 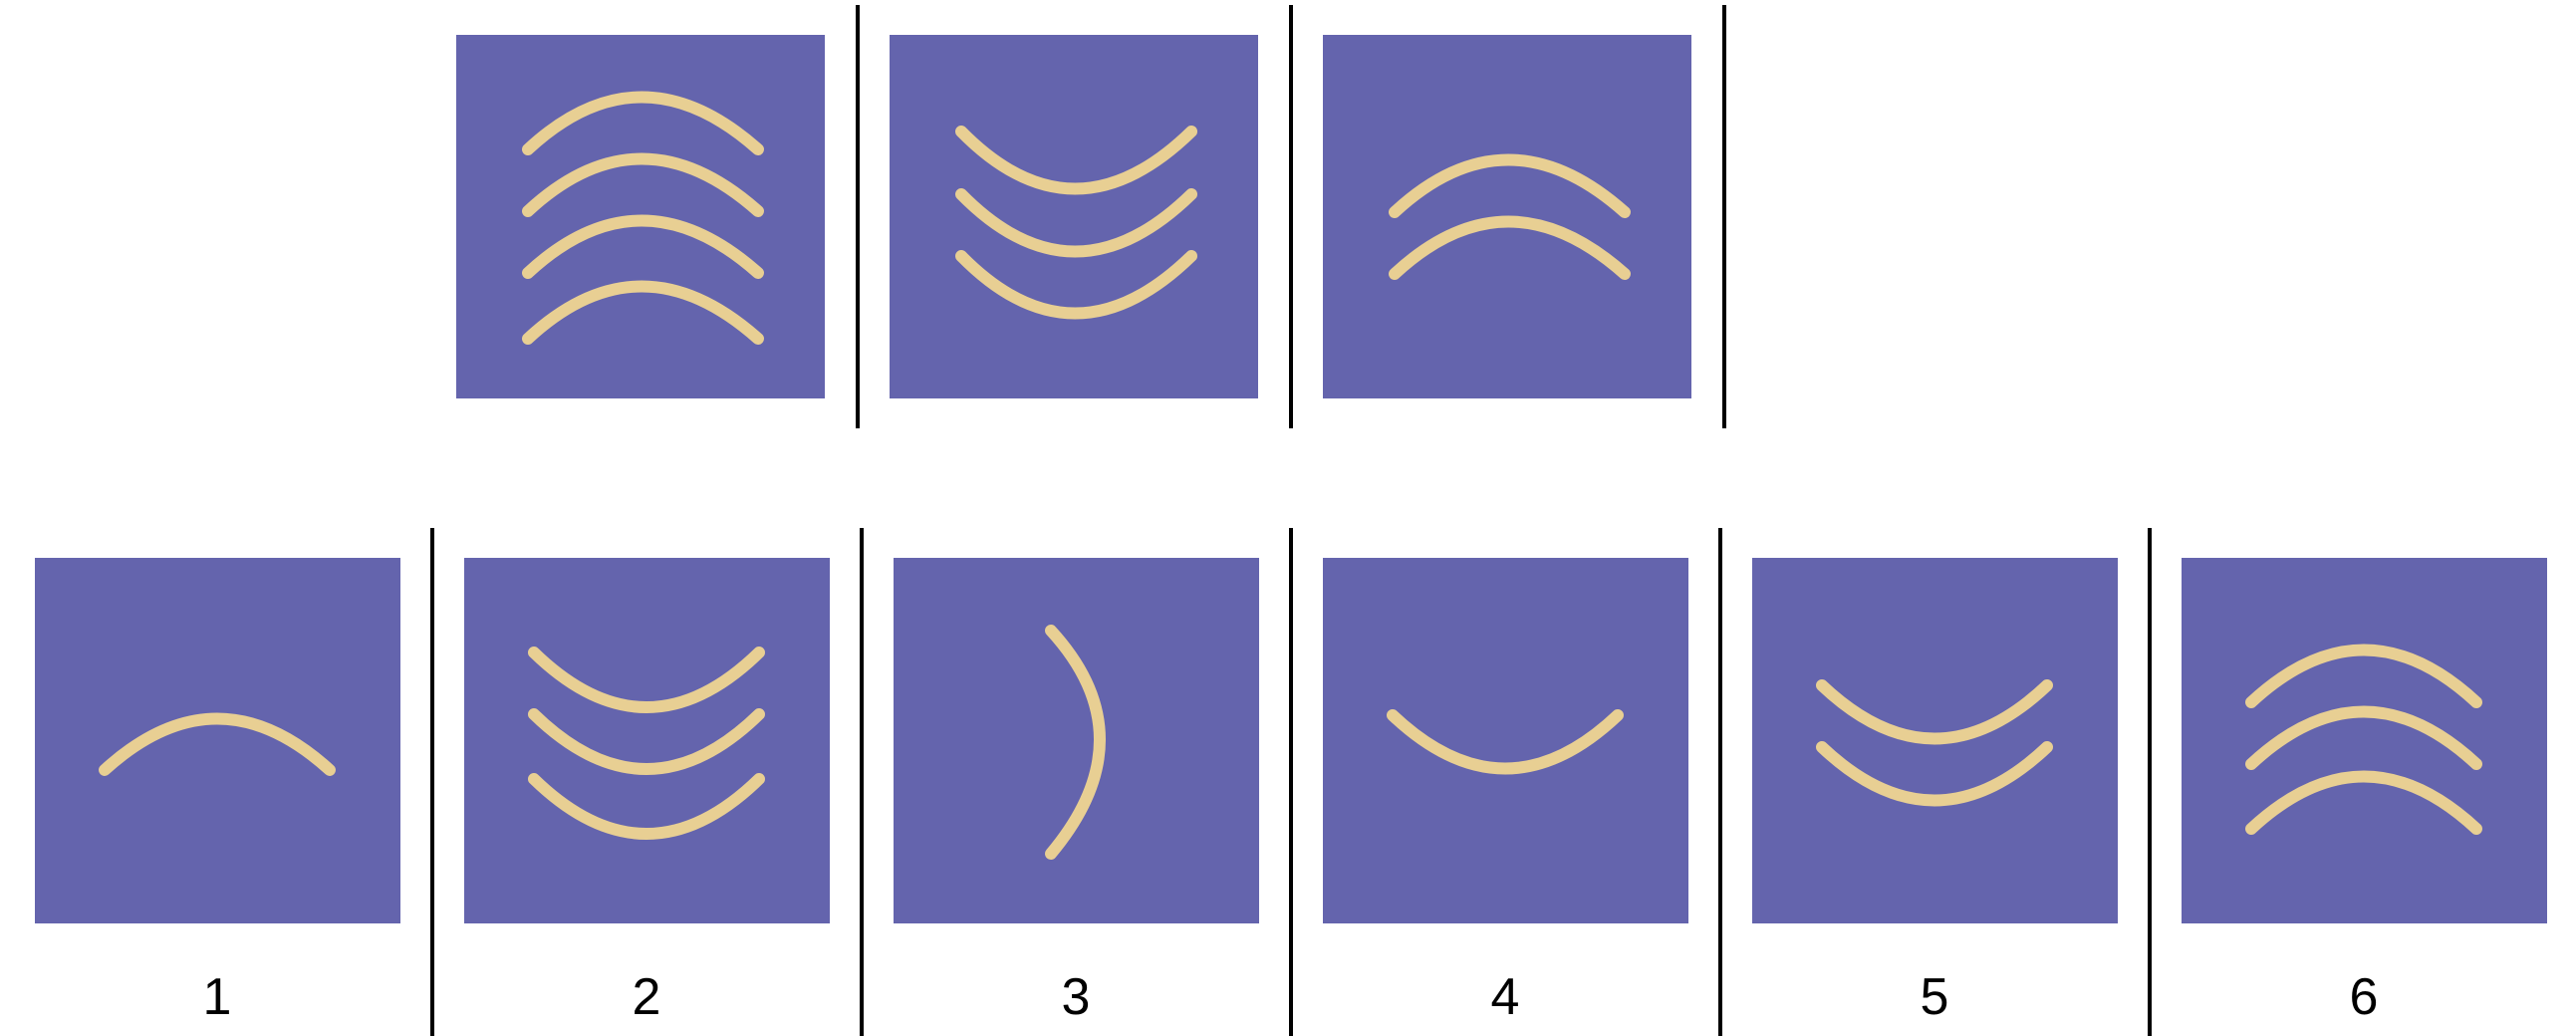 What do you see at coordinates (1076, 997) in the screenshot?
I see `answer-label-3: 3` at bounding box center [1076, 997].